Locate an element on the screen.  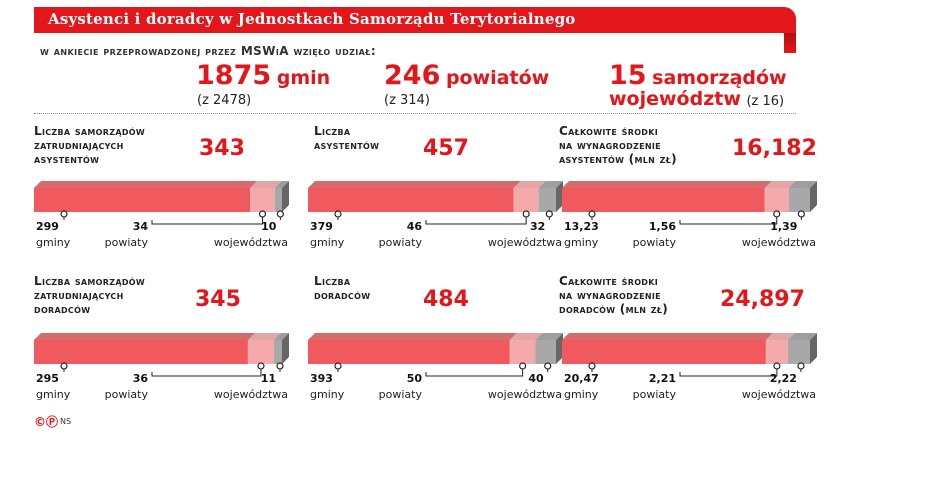
summary-powiaty-note: (z 314) is located at coordinates (407, 100).